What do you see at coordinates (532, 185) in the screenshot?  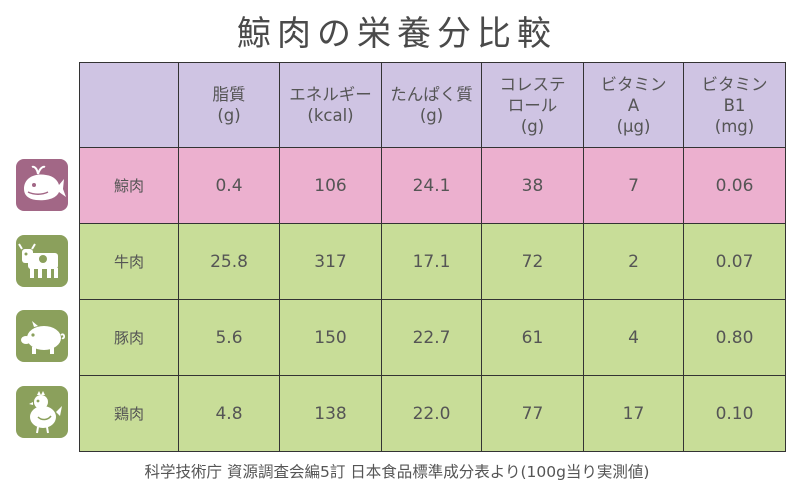 I see `table-cell: 38` at bounding box center [532, 185].